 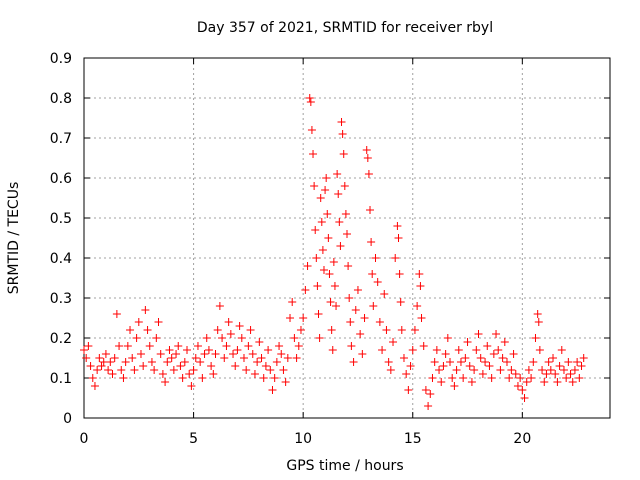 What do you see at coordinates (61, 299) in the screenshot?
I see `y-tick-label: 0.3` at bounding box center [61, 299].